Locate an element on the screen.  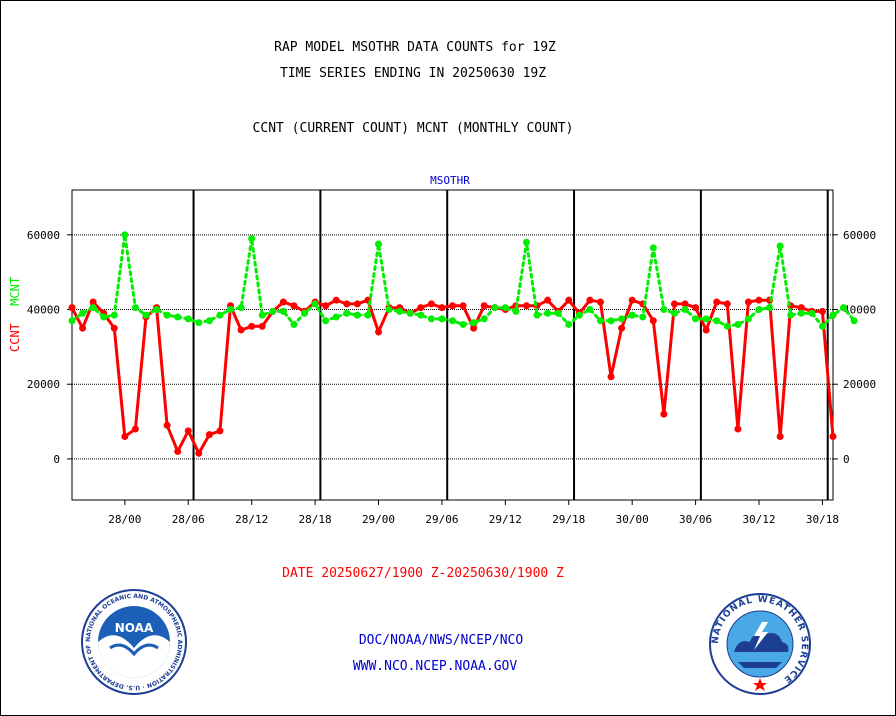
y-tick-label-left: 60000 is located at coordinates (43, 235).